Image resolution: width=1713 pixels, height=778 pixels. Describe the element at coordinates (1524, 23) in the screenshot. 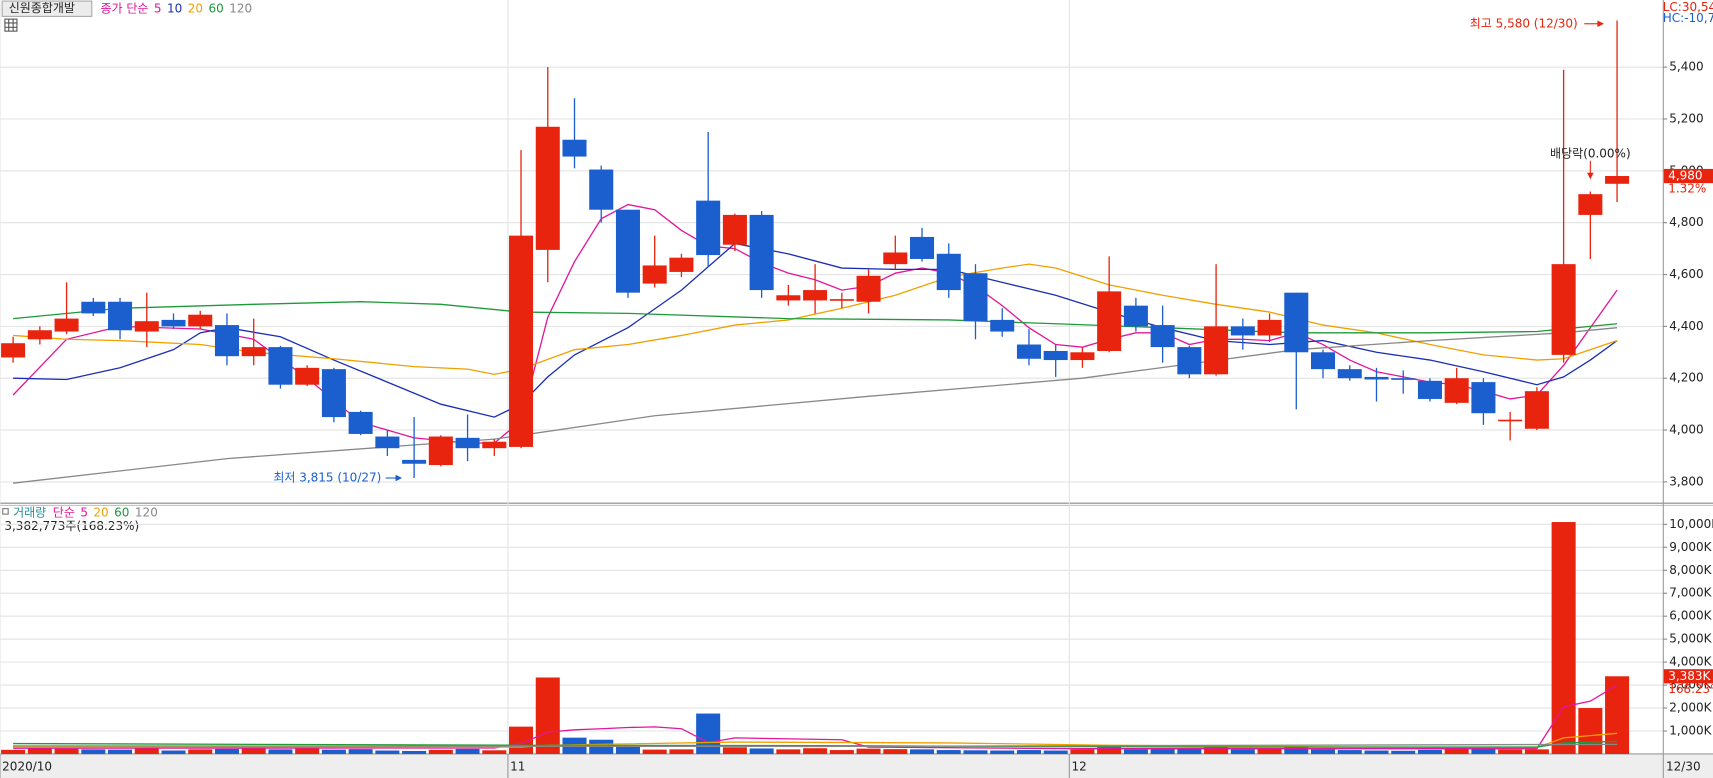

I see `high-annotation: 최고 5,580 (12/30)` at that location.